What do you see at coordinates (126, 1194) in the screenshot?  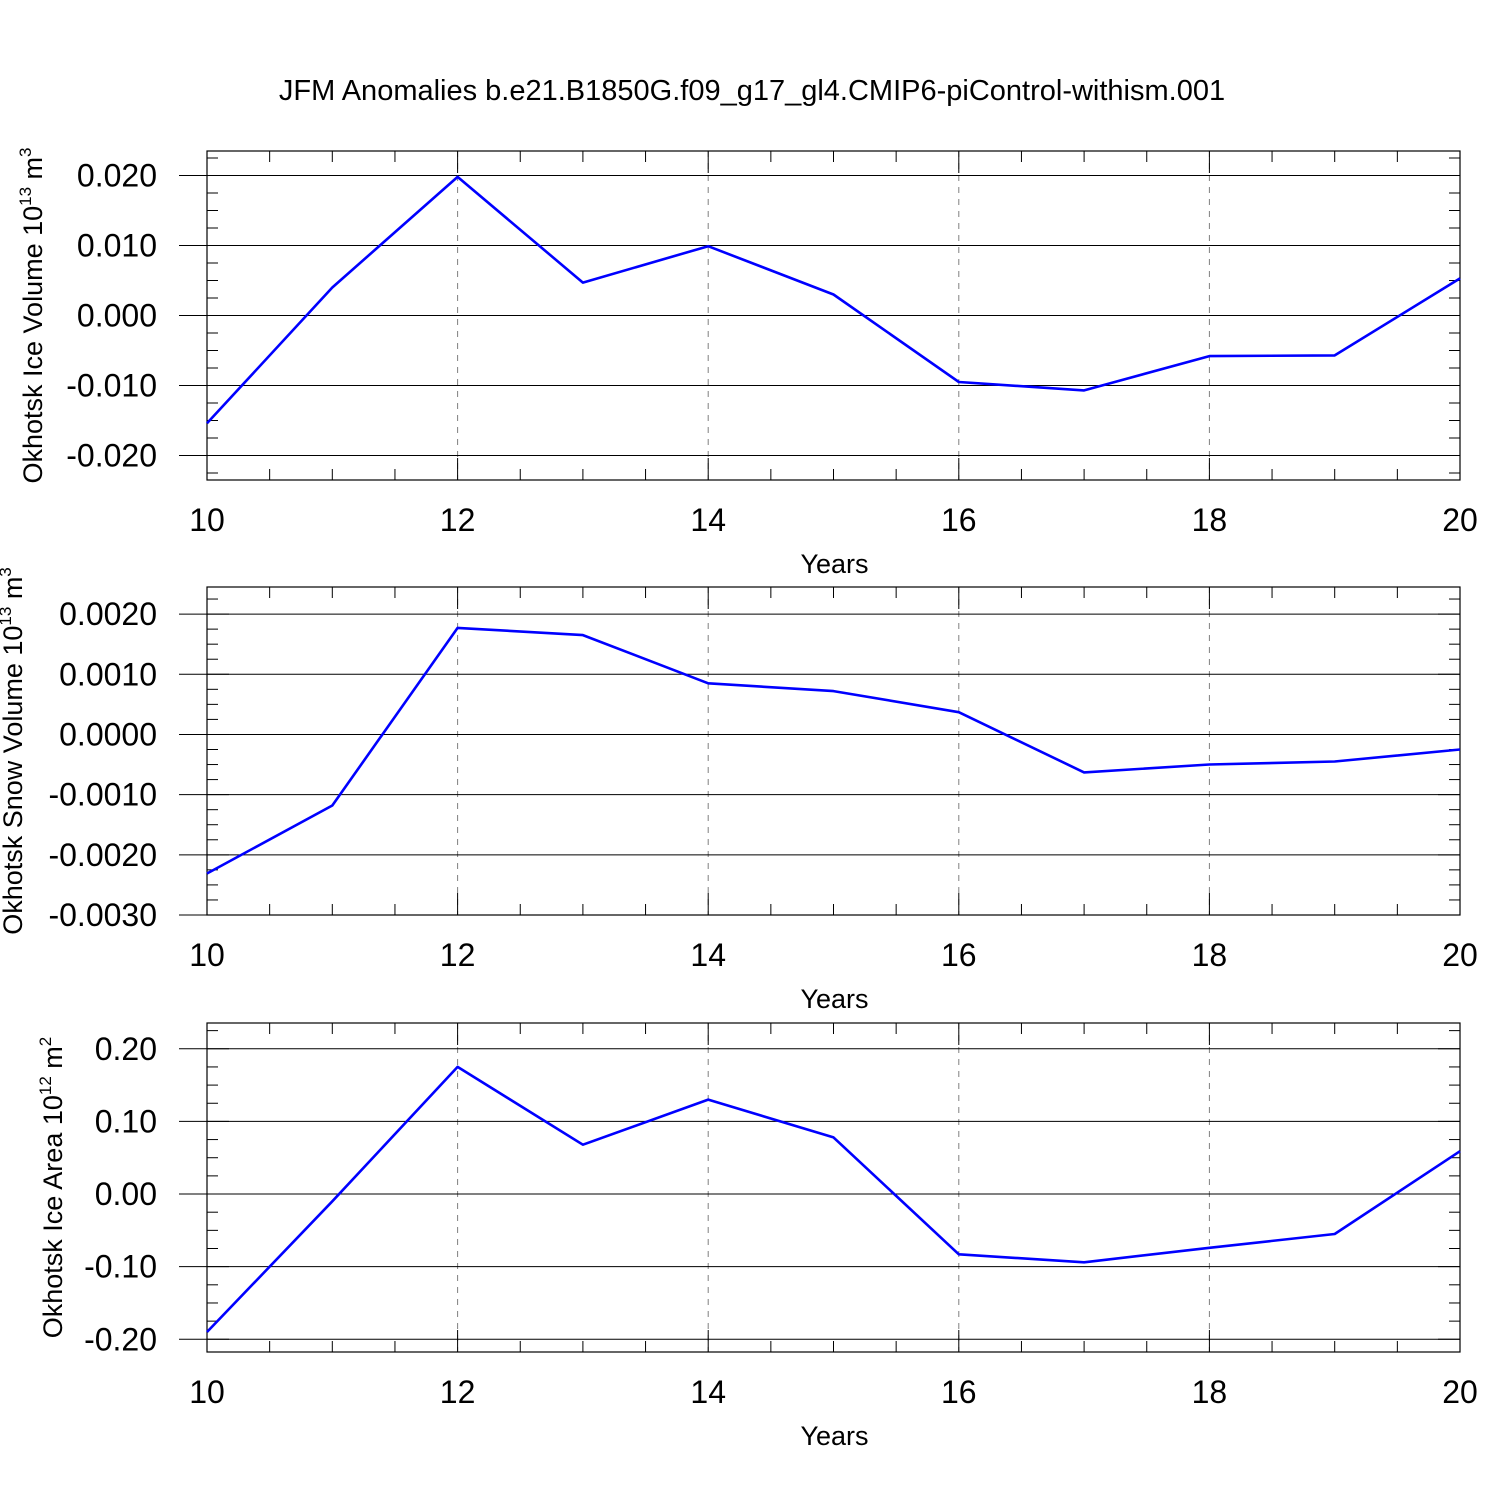 I see `y-tick-label: 0.00` at bounding box center [126, 1194].